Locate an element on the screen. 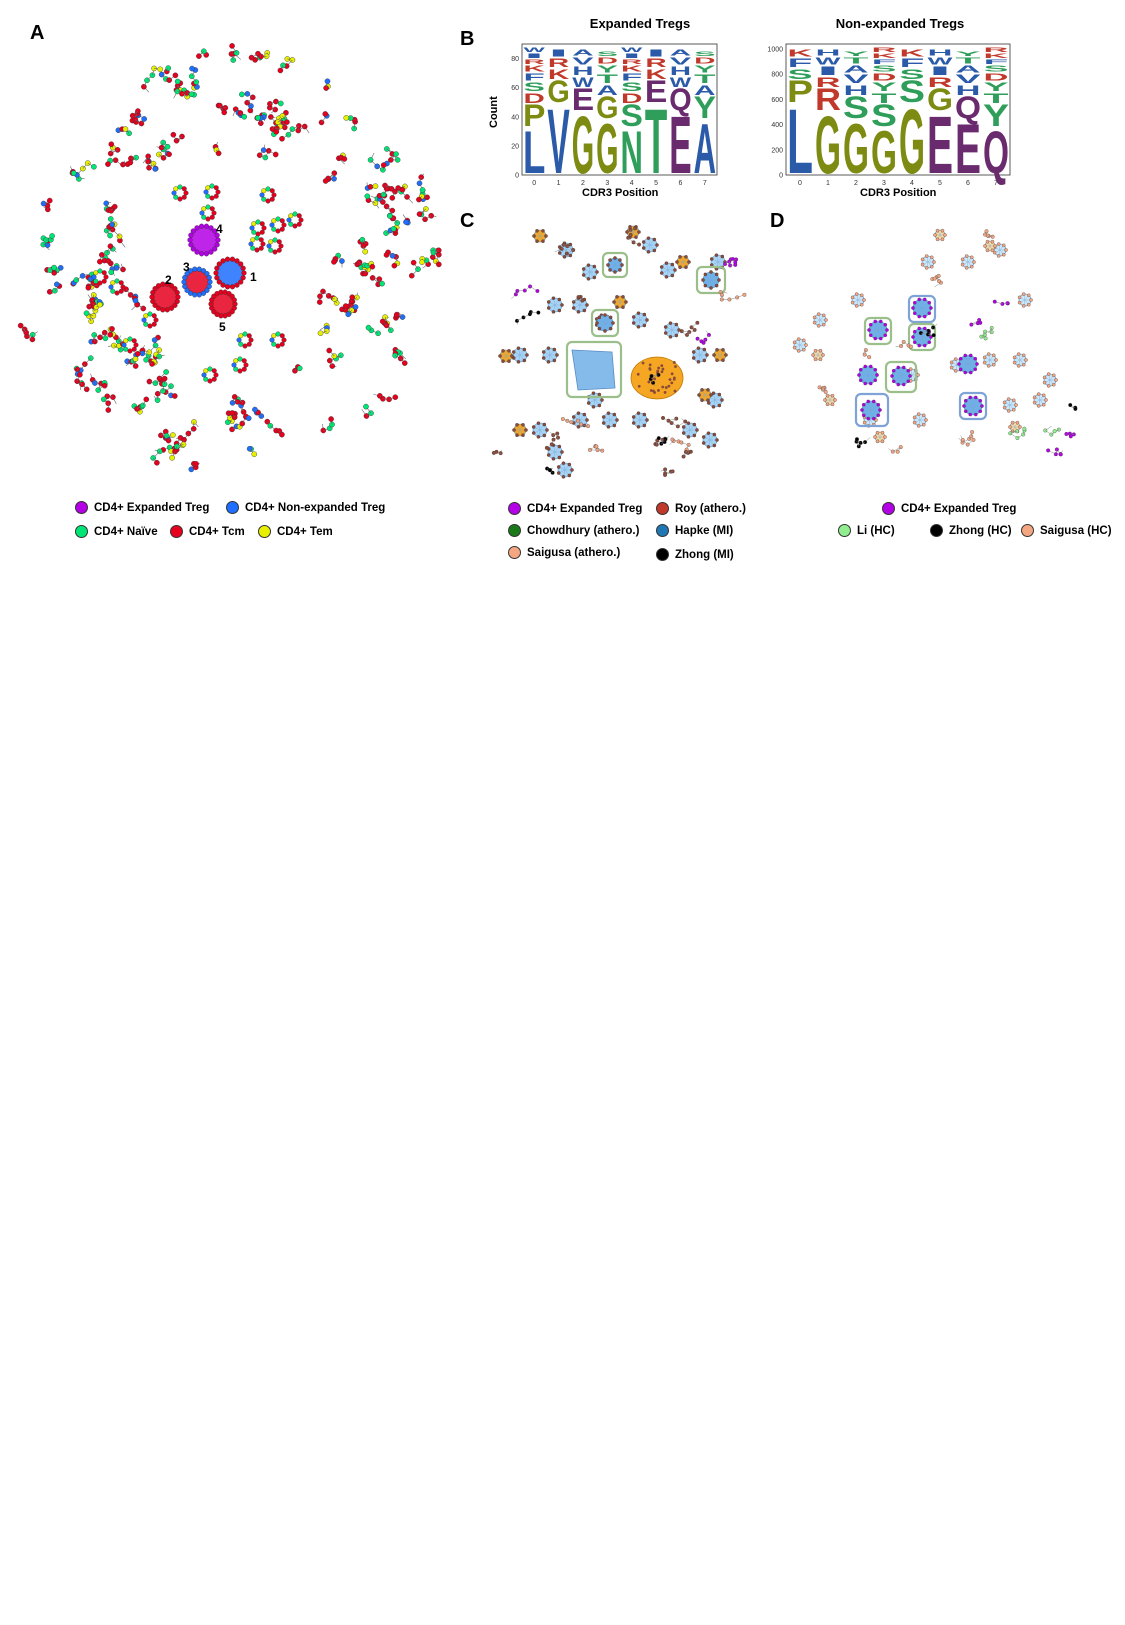  legend-label: CD4+ Expanded Treg is located at coordinates (959, 508).